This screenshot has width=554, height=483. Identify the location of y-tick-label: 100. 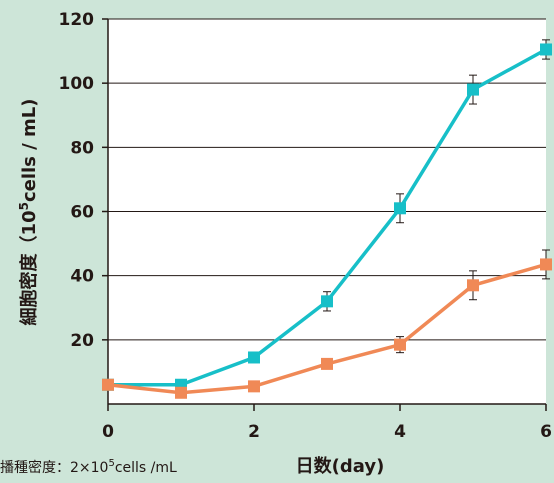
(77, 84).